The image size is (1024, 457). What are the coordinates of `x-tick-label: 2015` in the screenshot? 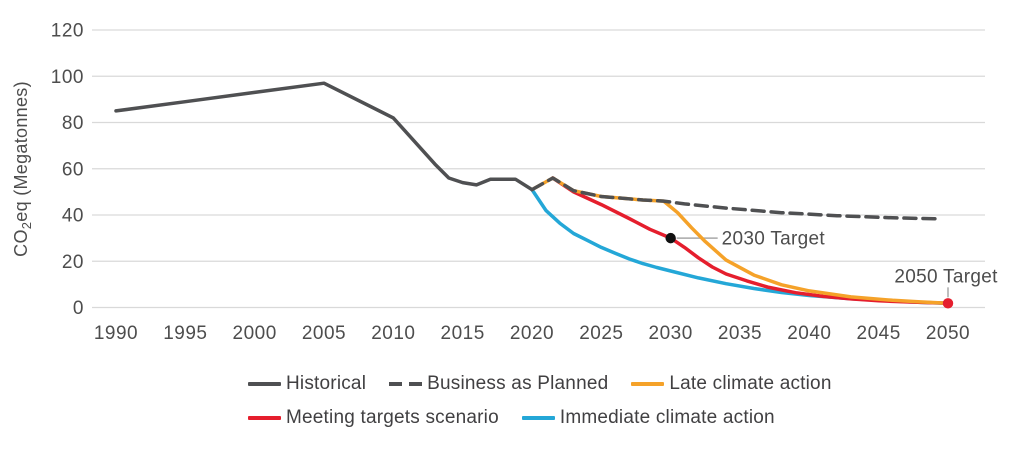 It's located at (463, 333).